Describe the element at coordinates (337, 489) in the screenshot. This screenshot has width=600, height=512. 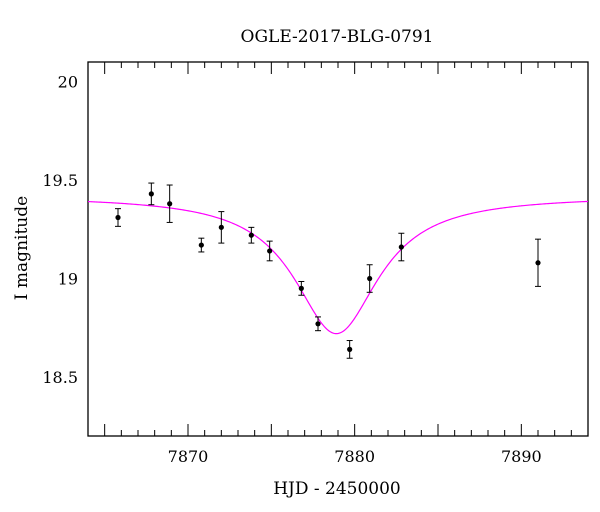
I see `x-axis-label: HJD - 2450000` at that location.